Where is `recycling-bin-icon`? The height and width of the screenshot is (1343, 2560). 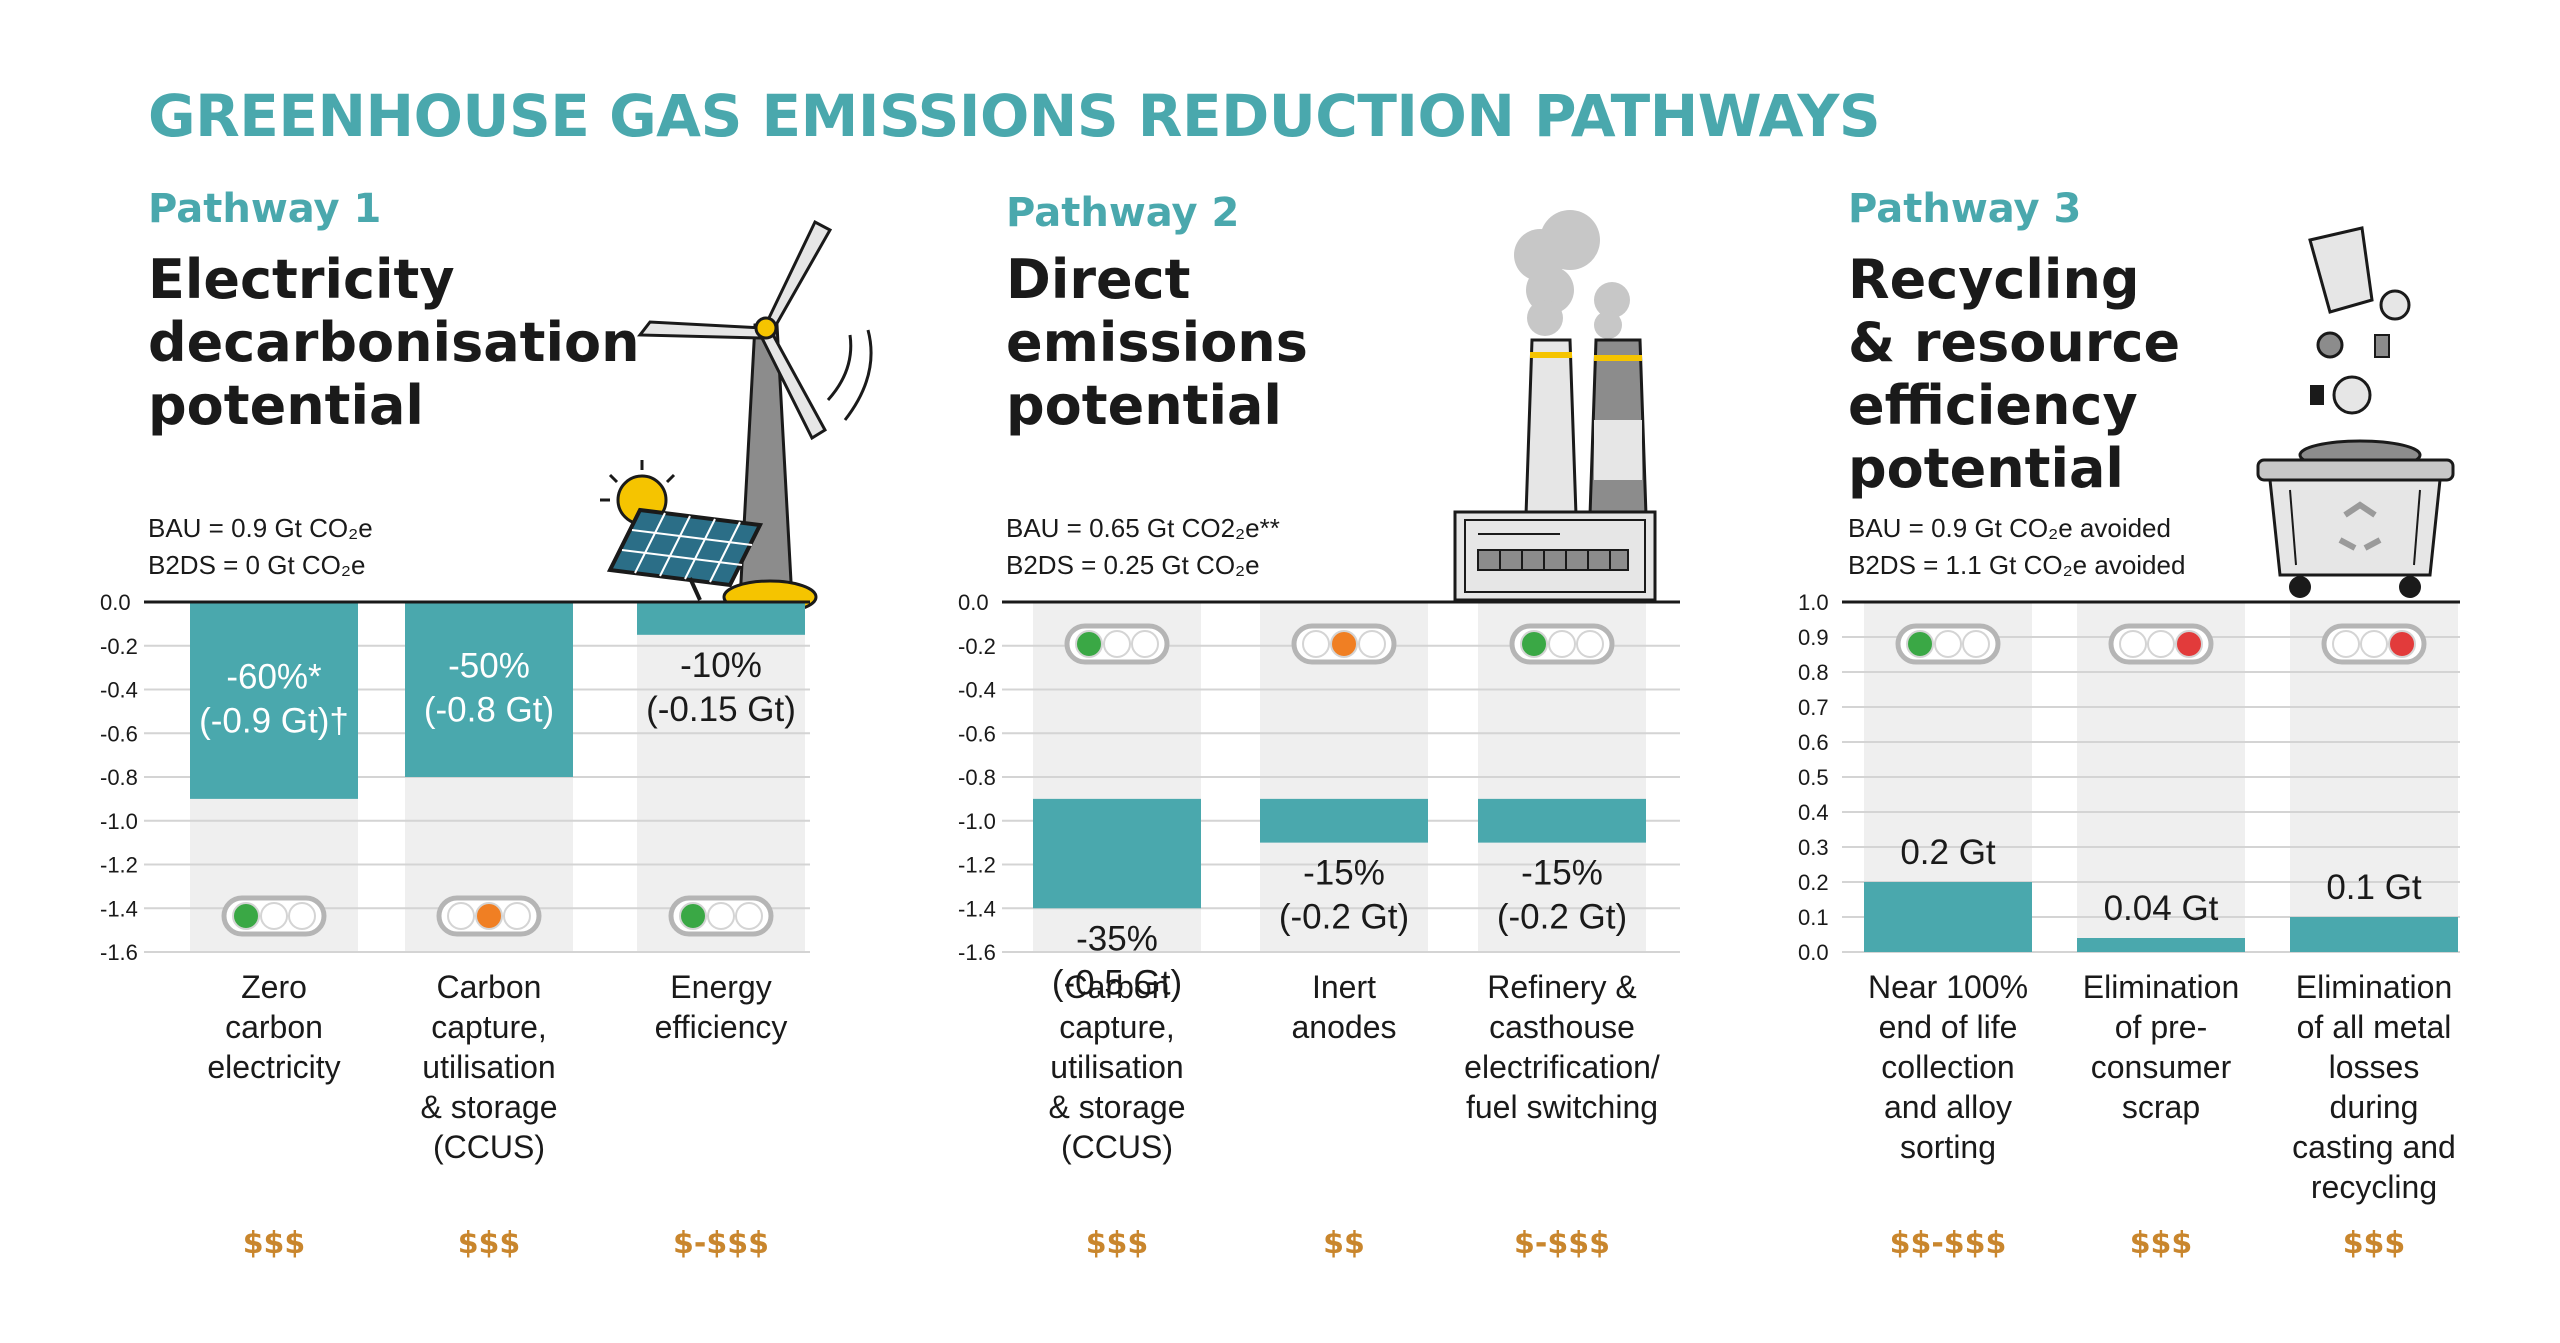 recycling-bin-icon is located at coordinates (2355, 412).